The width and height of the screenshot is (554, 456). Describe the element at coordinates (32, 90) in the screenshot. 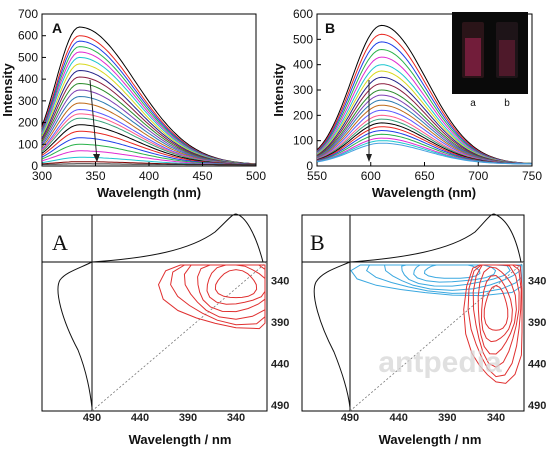

I see `y-ticks-a: 0 100 200 300 400 500 600 700` at that location.